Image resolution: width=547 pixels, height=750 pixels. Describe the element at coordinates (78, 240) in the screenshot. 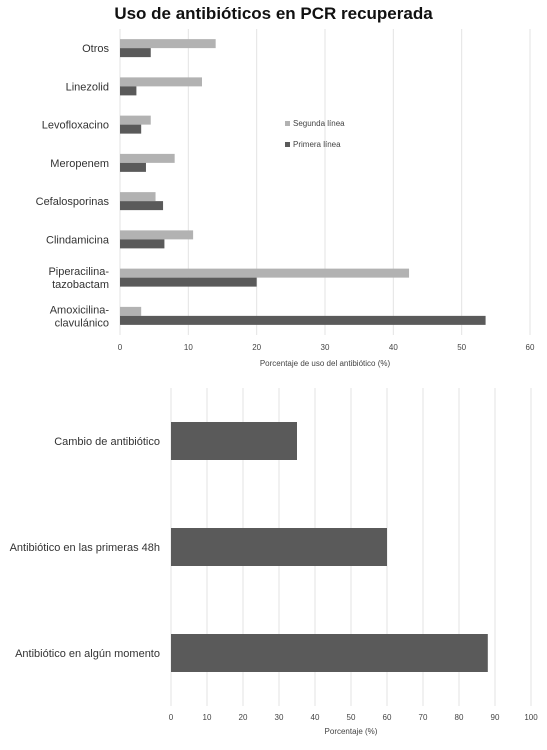

I see `category-label: Clindamicina` at that location.